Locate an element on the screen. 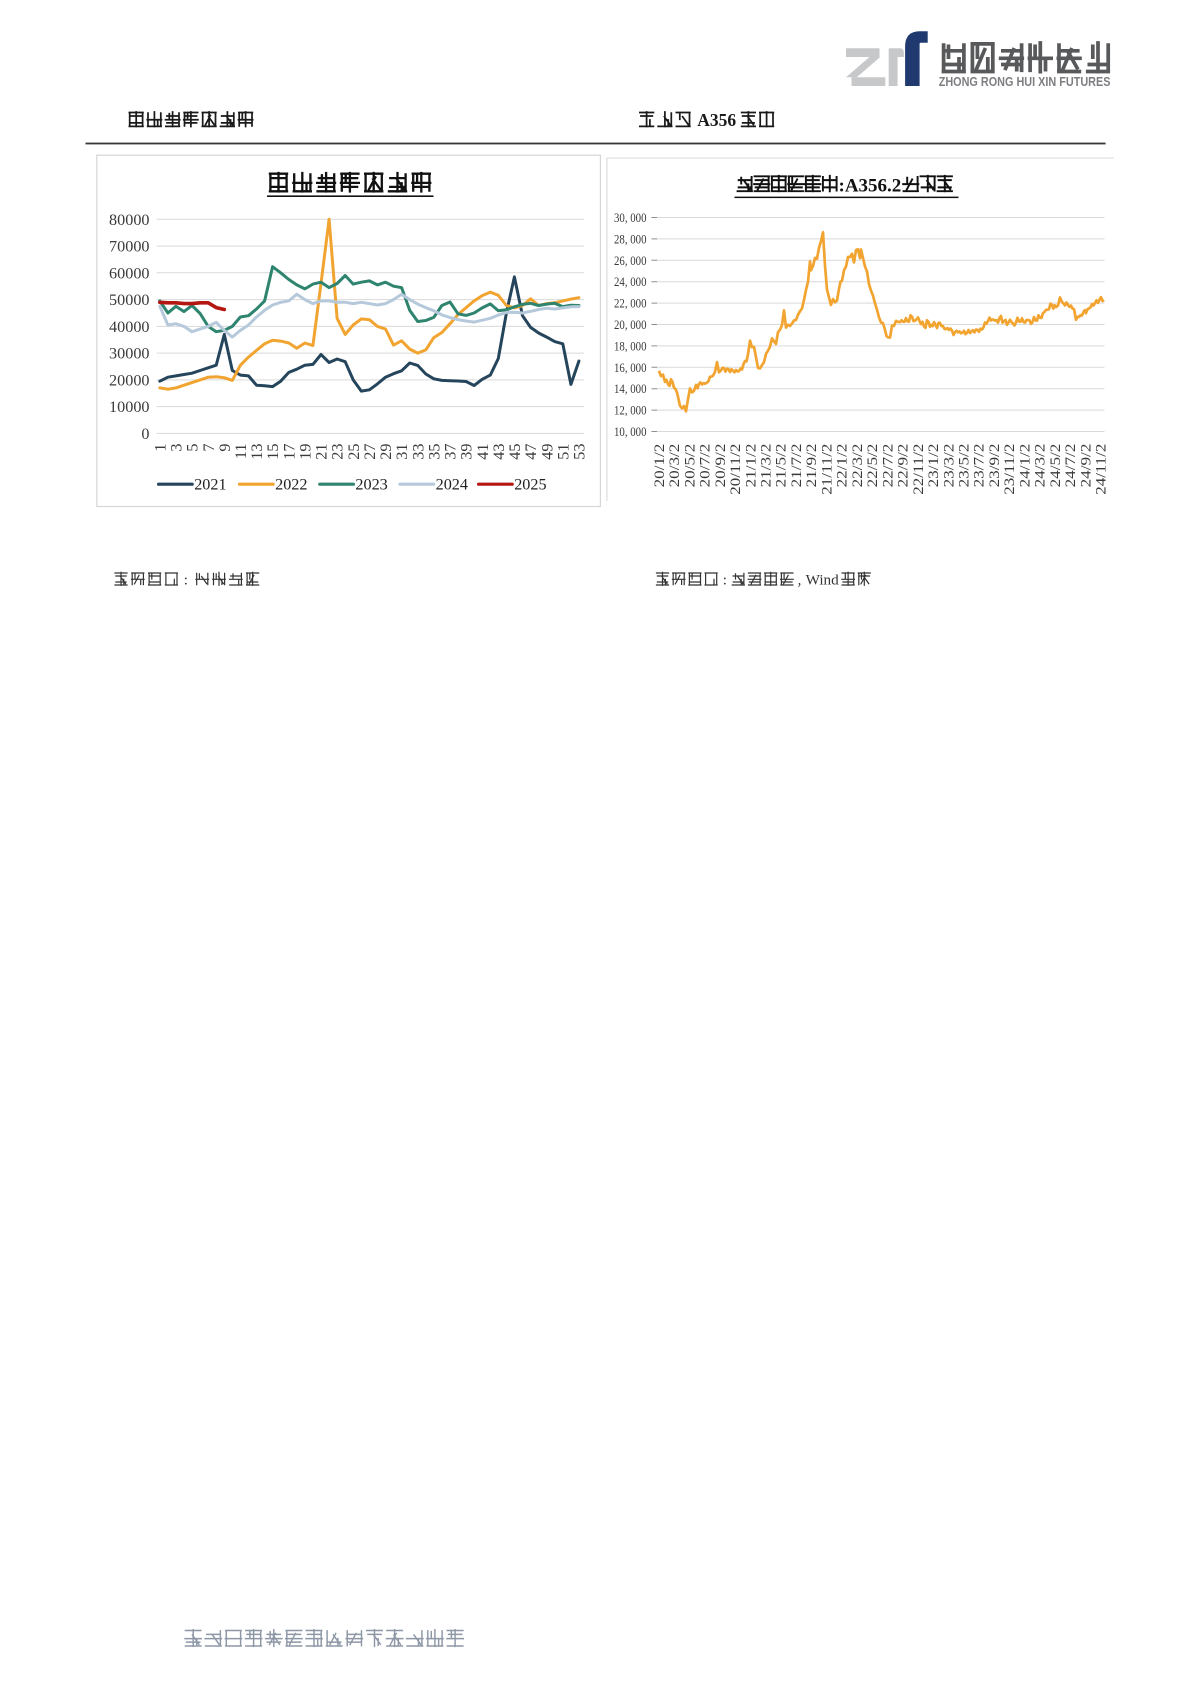 The width and height of the screenshot is (1190, 1683). svg-text: 51 is located at coordinates (563, 452).